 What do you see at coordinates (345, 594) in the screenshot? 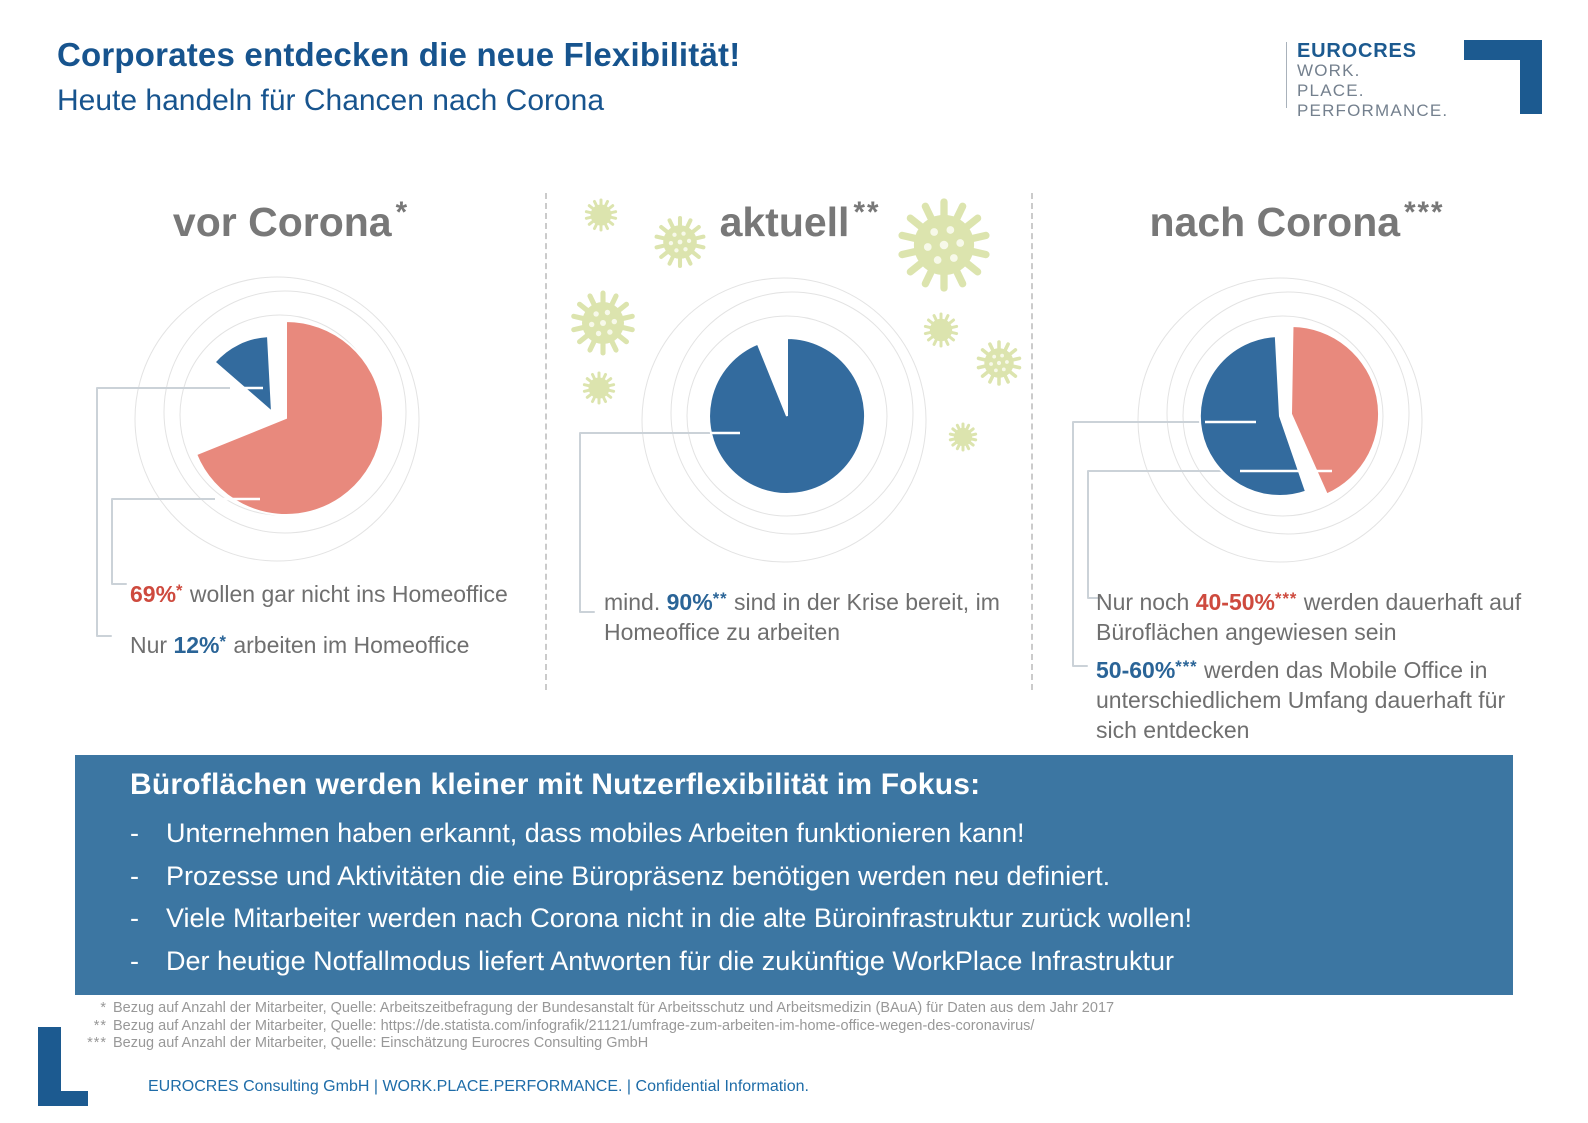
I see `label-text: wollen gar nicht ins Homeoffice` at bounding box center [345, 594].